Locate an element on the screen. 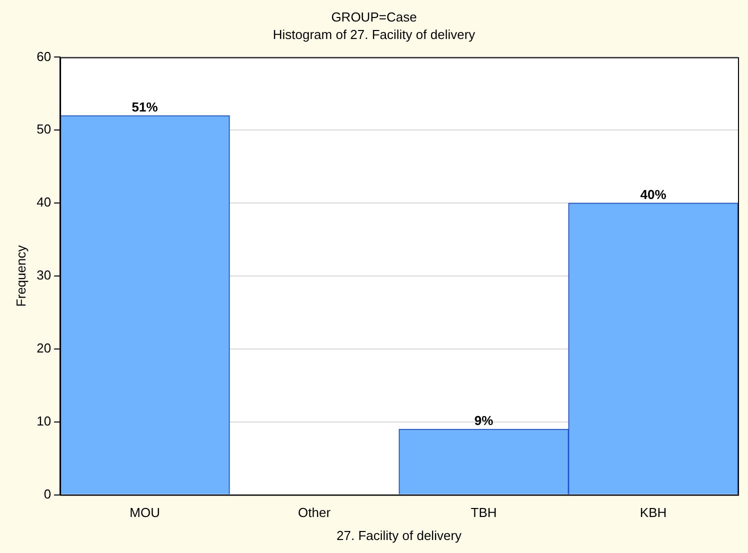 Image resolution: width=748 pixels, height=553 pixels. annotation: 40% is located at coordinates (653, 194).